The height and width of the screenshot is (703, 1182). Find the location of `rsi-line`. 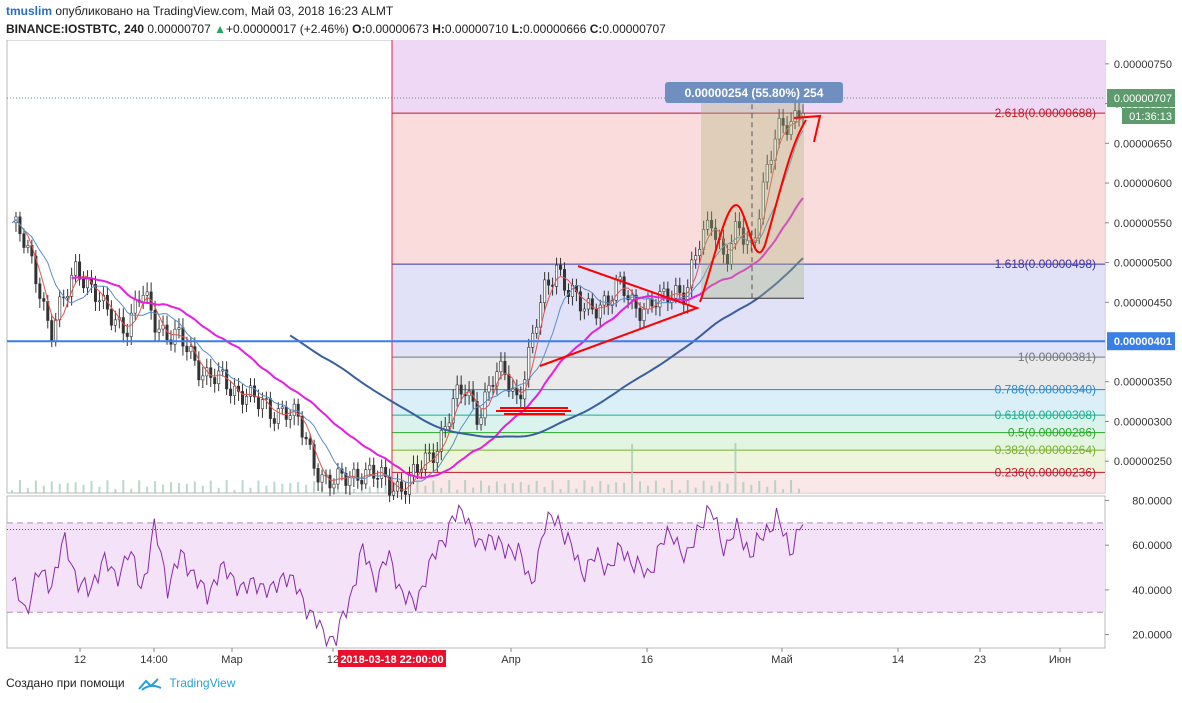

rsi-line is located at coordinates (407, 575).